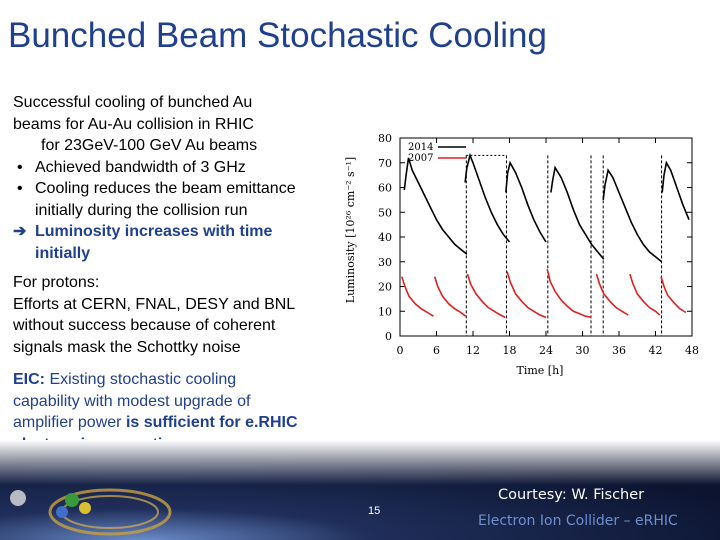 The height and width of the screenshot is (540, 720). I want to click on y-tick-label: 60, so click(385, 188).